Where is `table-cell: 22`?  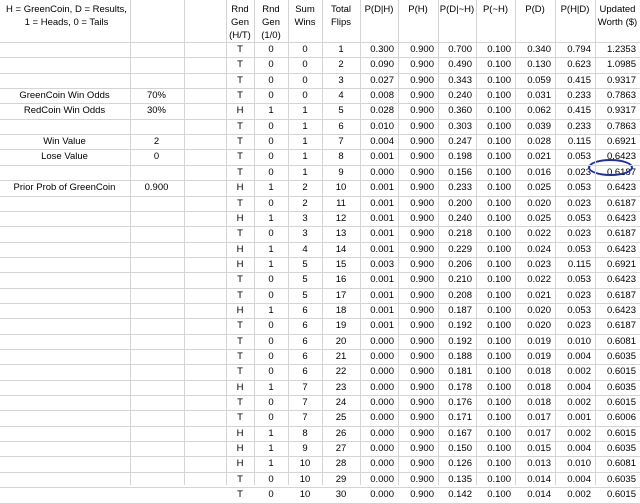
table-cell: 22 is located at coordinates (341, 372).